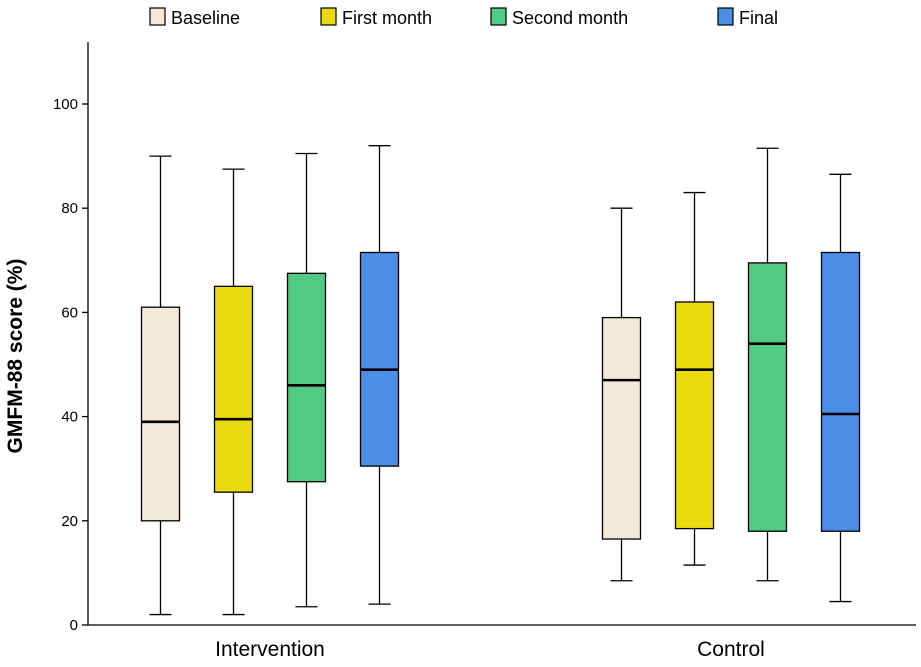 The height and width of the screenshot is (667, 921). What do you see at coordinates (65, 104) in the screenshot?
I see `y-tick-label: 100` at bounding box center [65, 104].